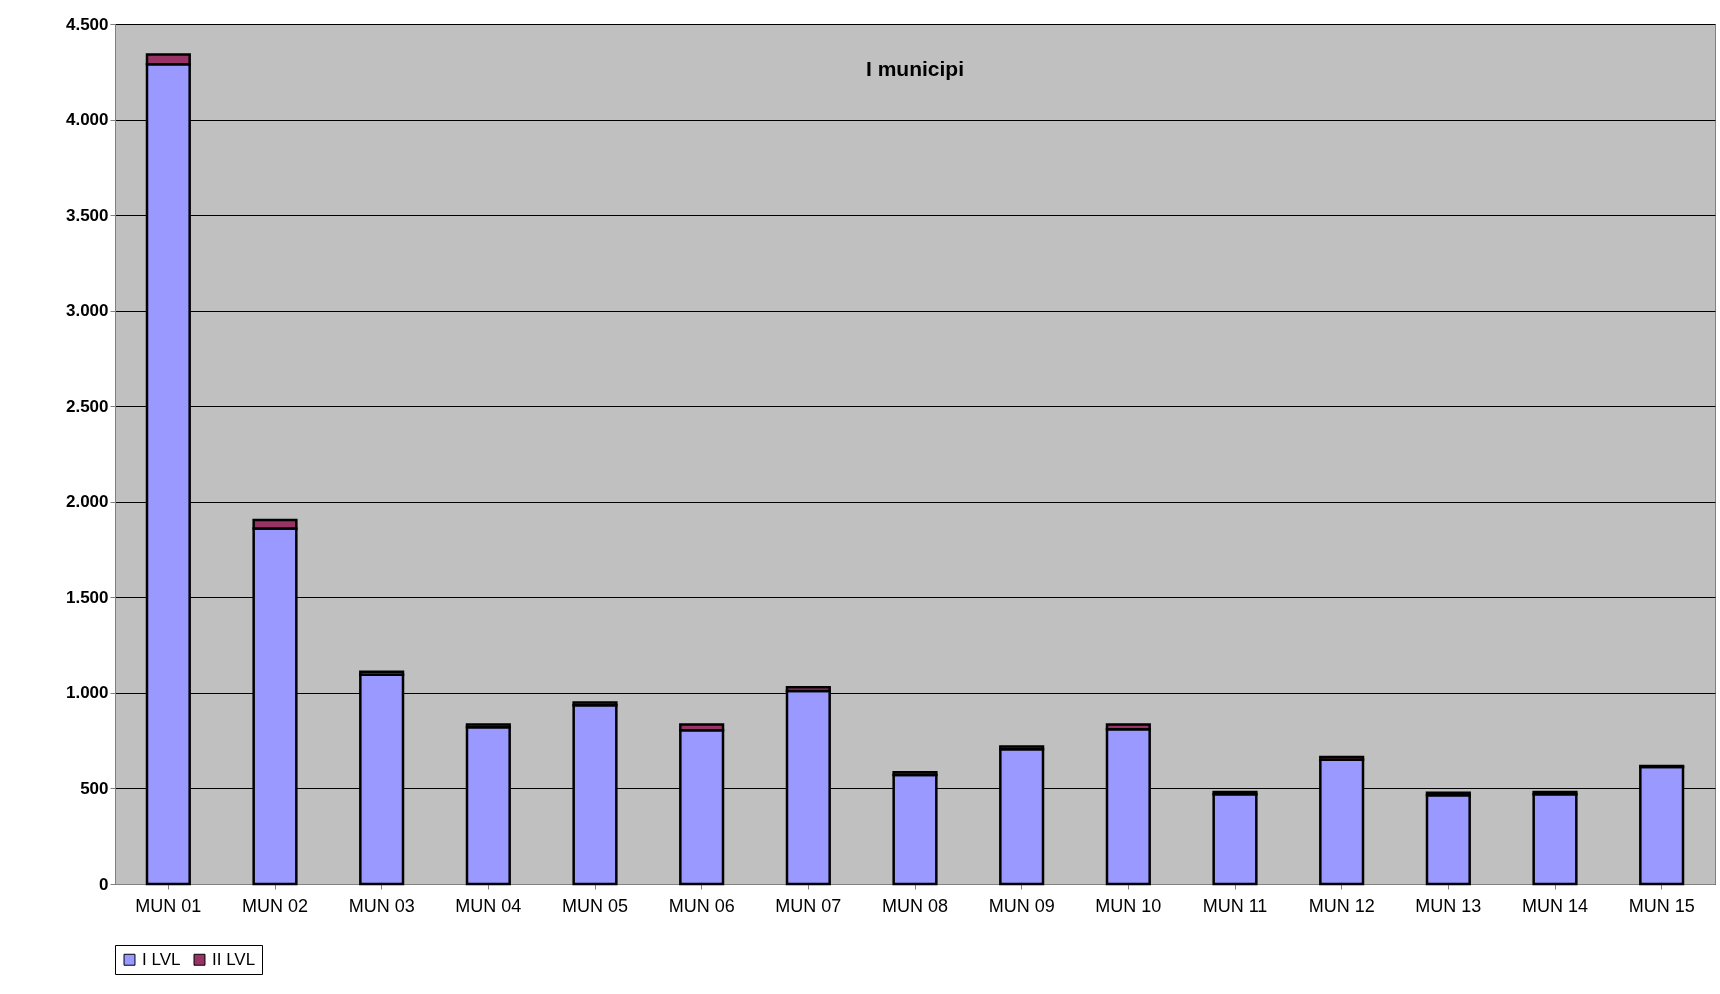 Image resolution: width=1720 pixels, height=994 pixels. What do you see at coordinates (1235, 905) in the screenshot?
I see `x-tick-label: MUN 11` at bounding box center [1235, 905].